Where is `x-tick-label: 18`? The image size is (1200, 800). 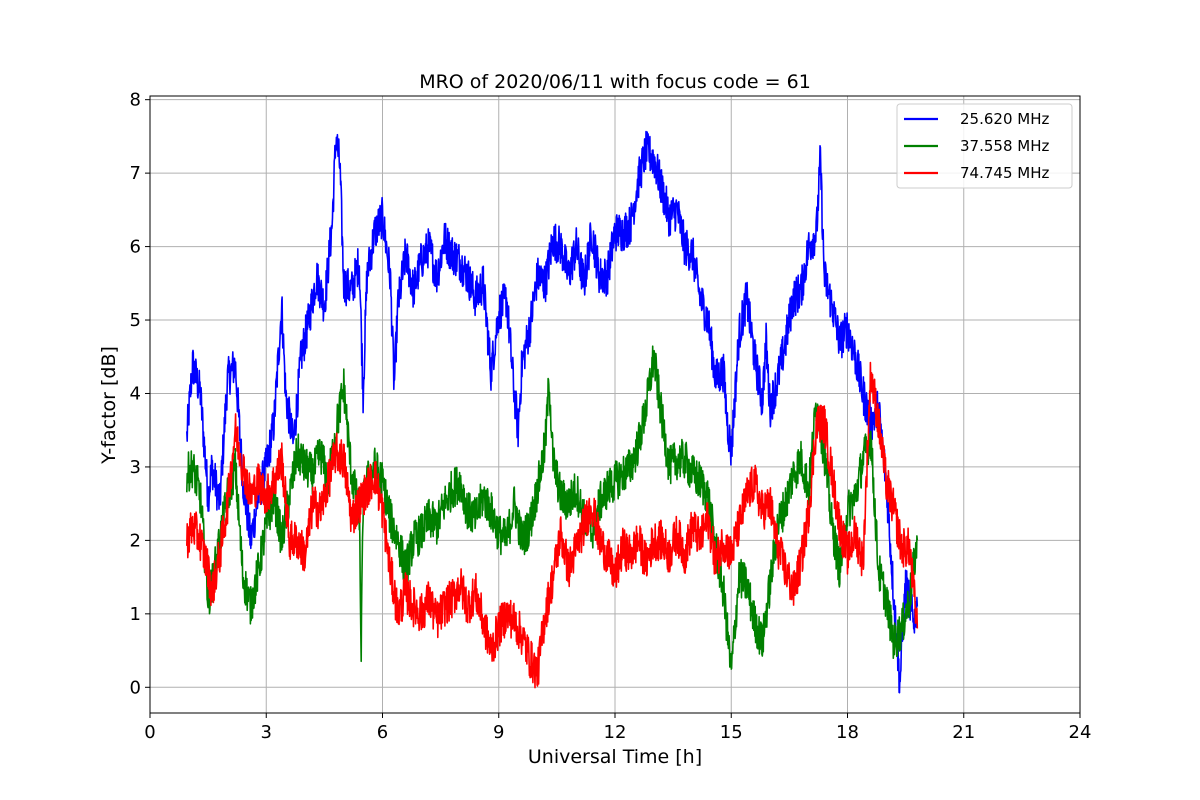
x-tick-label: 18 is located at coordinates (847, 732).